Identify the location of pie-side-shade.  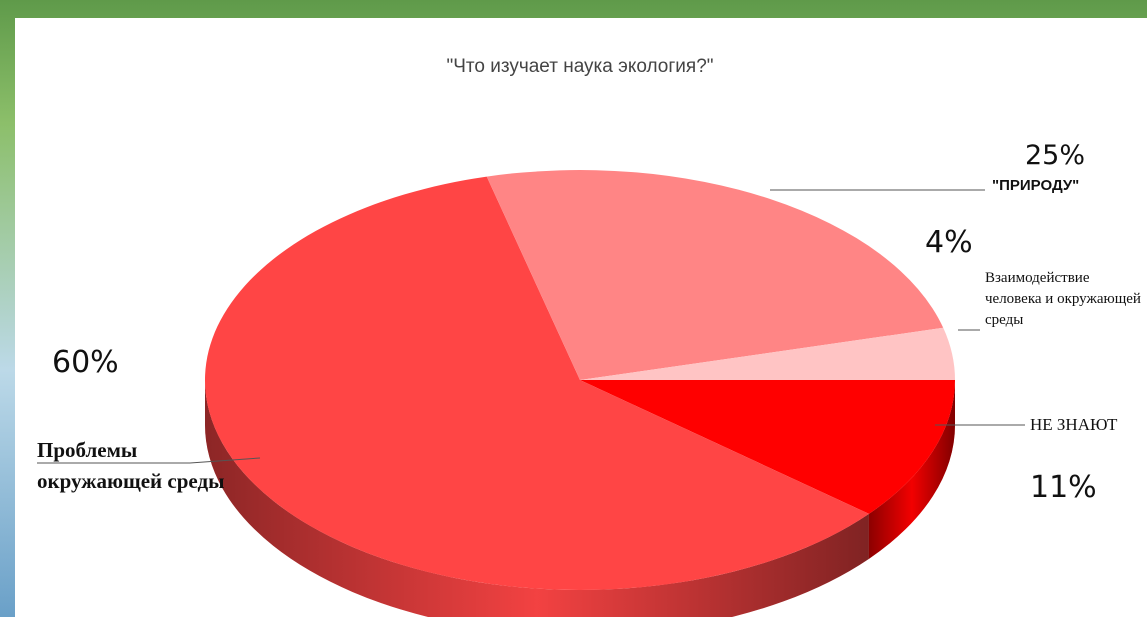
(911, 469).